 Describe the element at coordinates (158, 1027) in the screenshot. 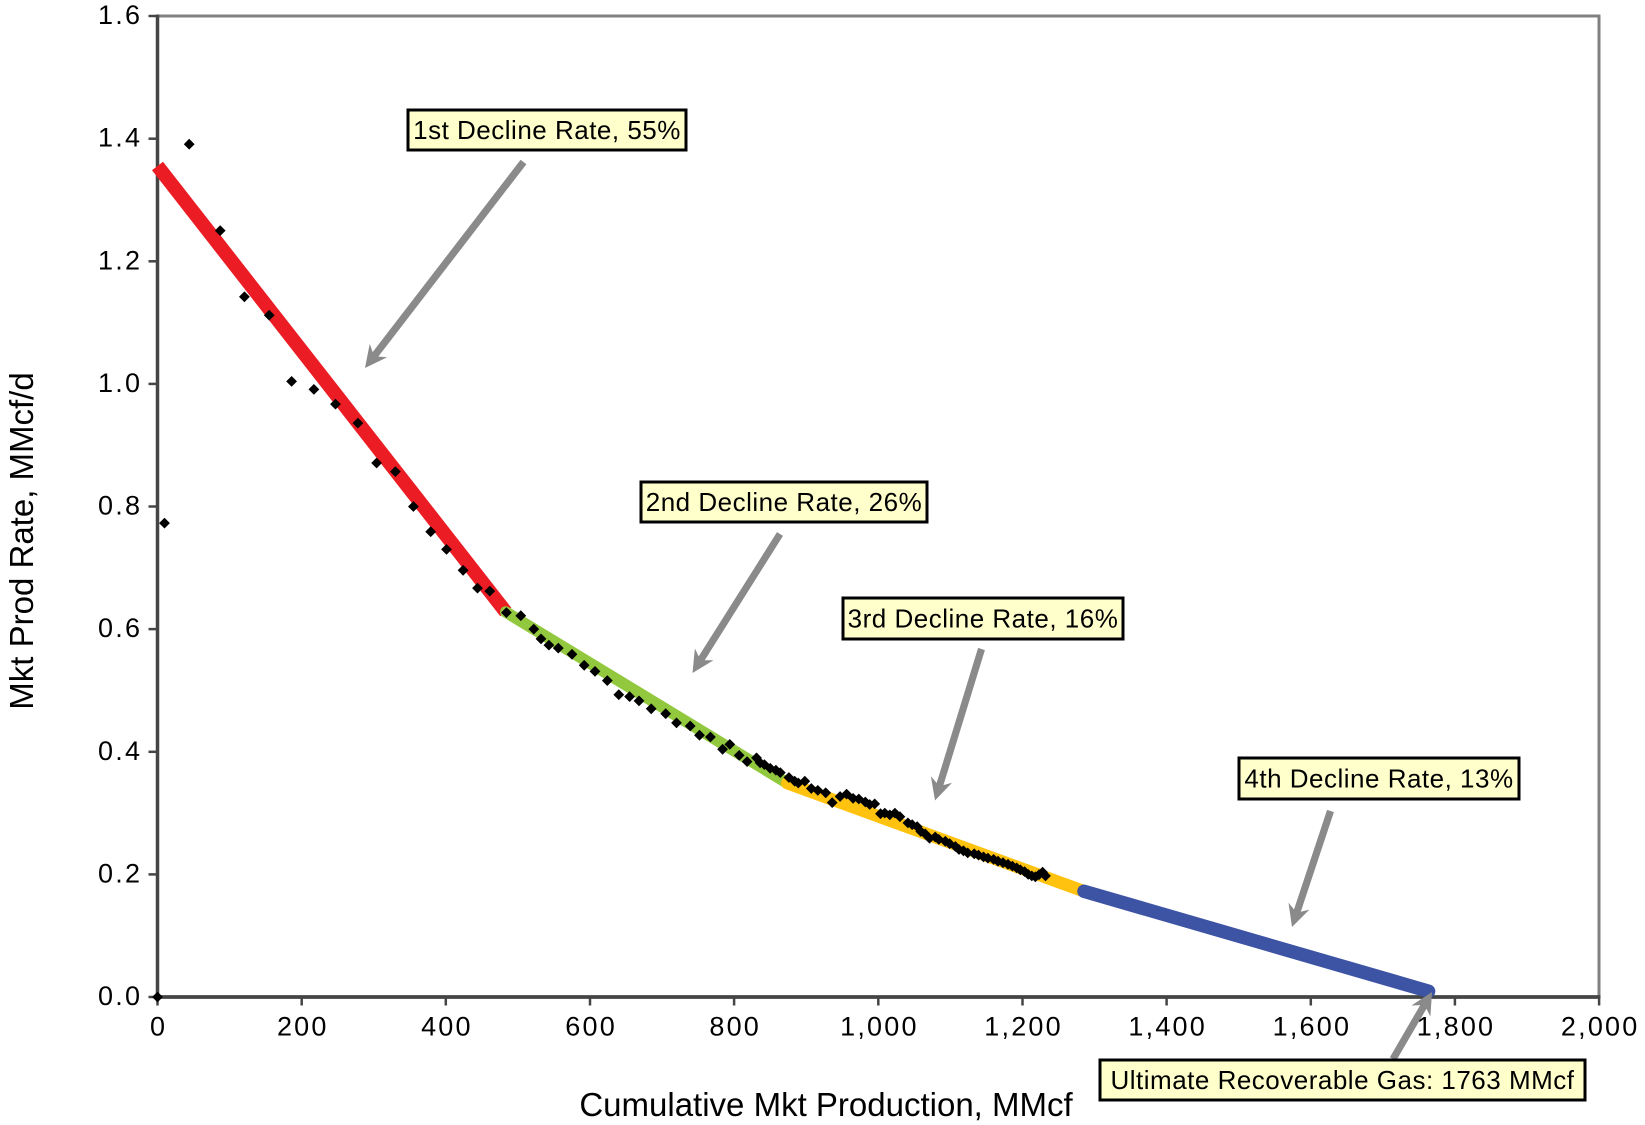

I see `svg-text: 0` at that location.